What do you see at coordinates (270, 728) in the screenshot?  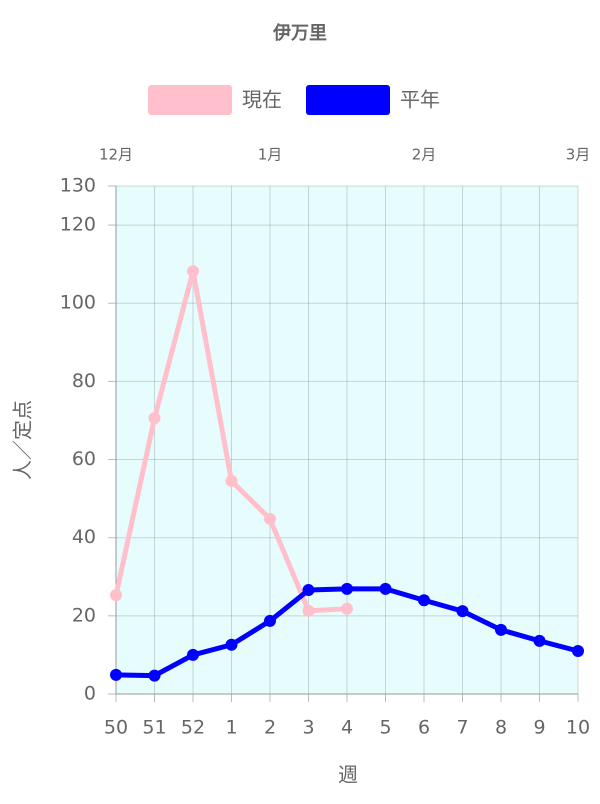 I see `x-tick-label: 2` at bounding box center [270, 728].